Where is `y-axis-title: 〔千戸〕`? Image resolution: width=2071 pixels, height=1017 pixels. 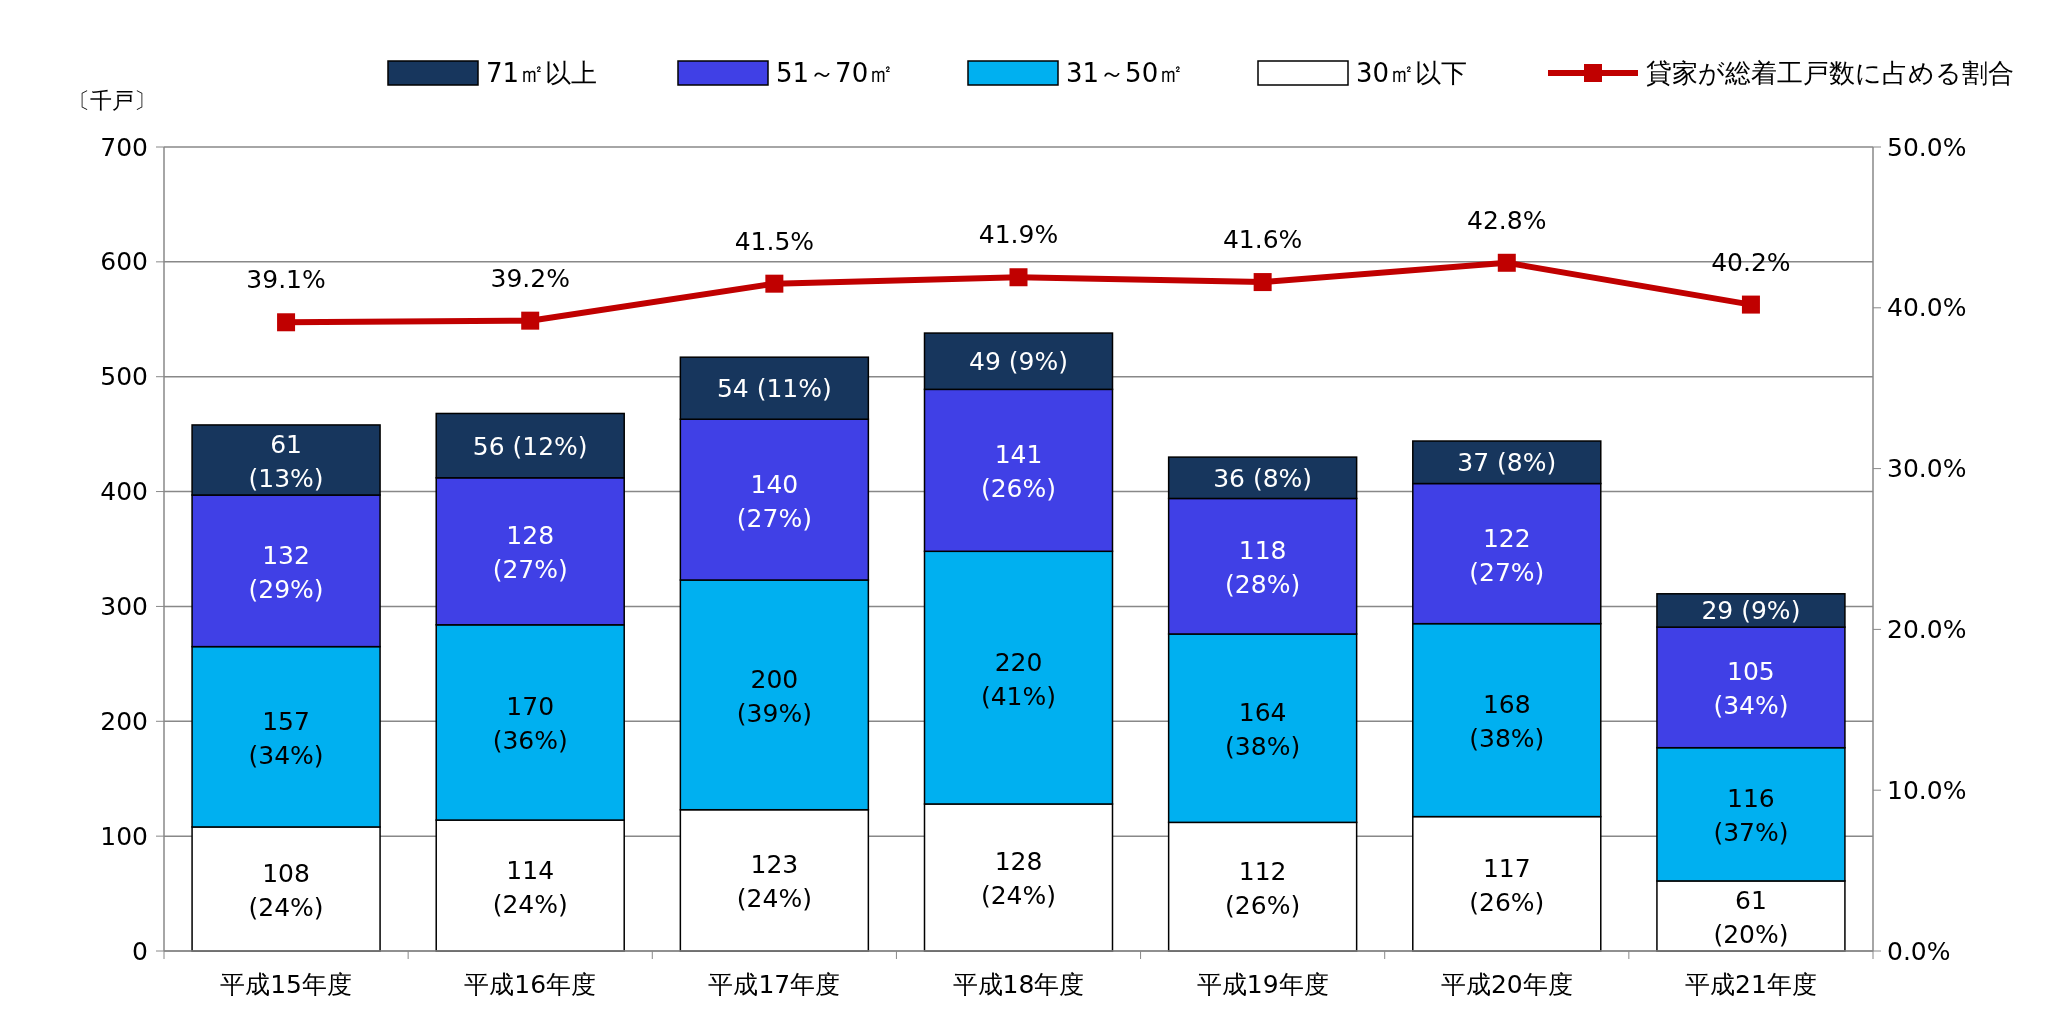 y-axis-title: 〔千戸〕 is located at coordinates (112, 100).